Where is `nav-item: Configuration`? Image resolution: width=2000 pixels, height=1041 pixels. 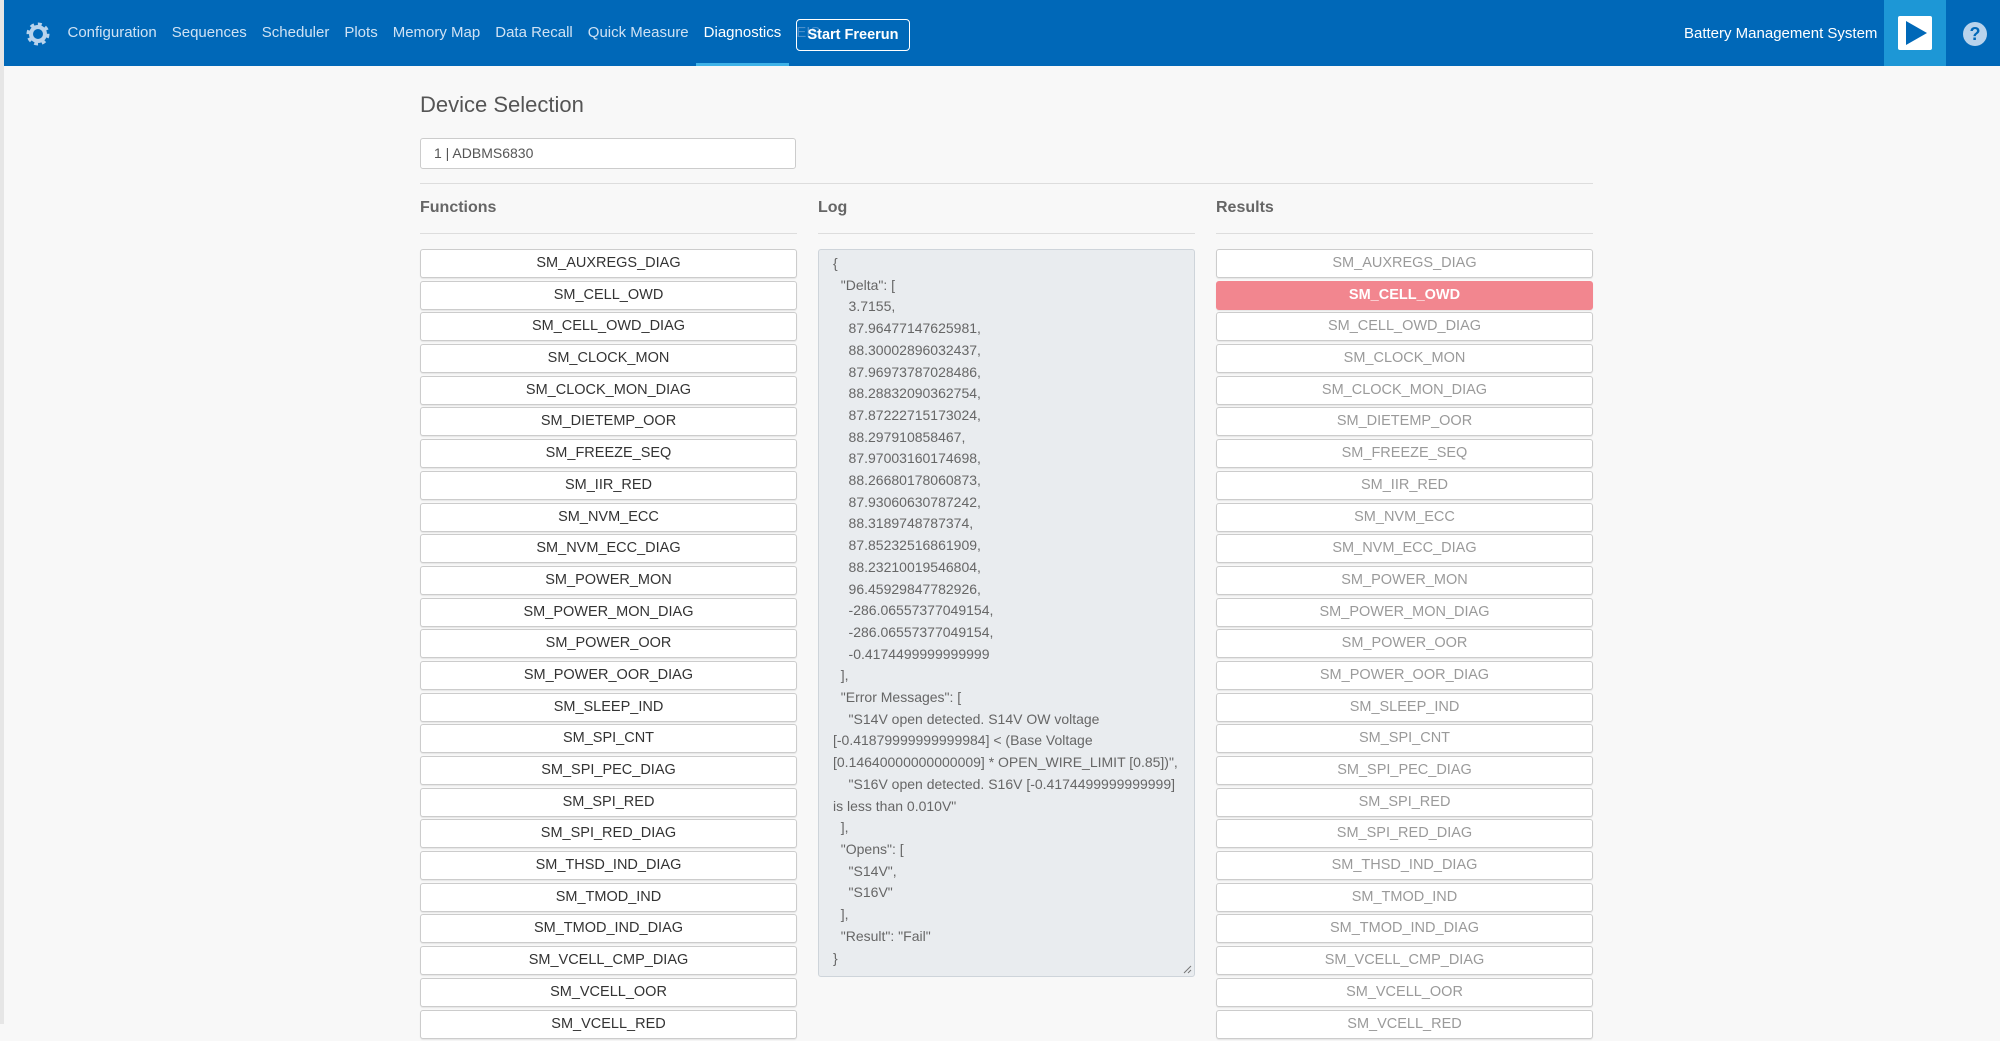 nav-item: Configuration is located at coordinates (112, 32).